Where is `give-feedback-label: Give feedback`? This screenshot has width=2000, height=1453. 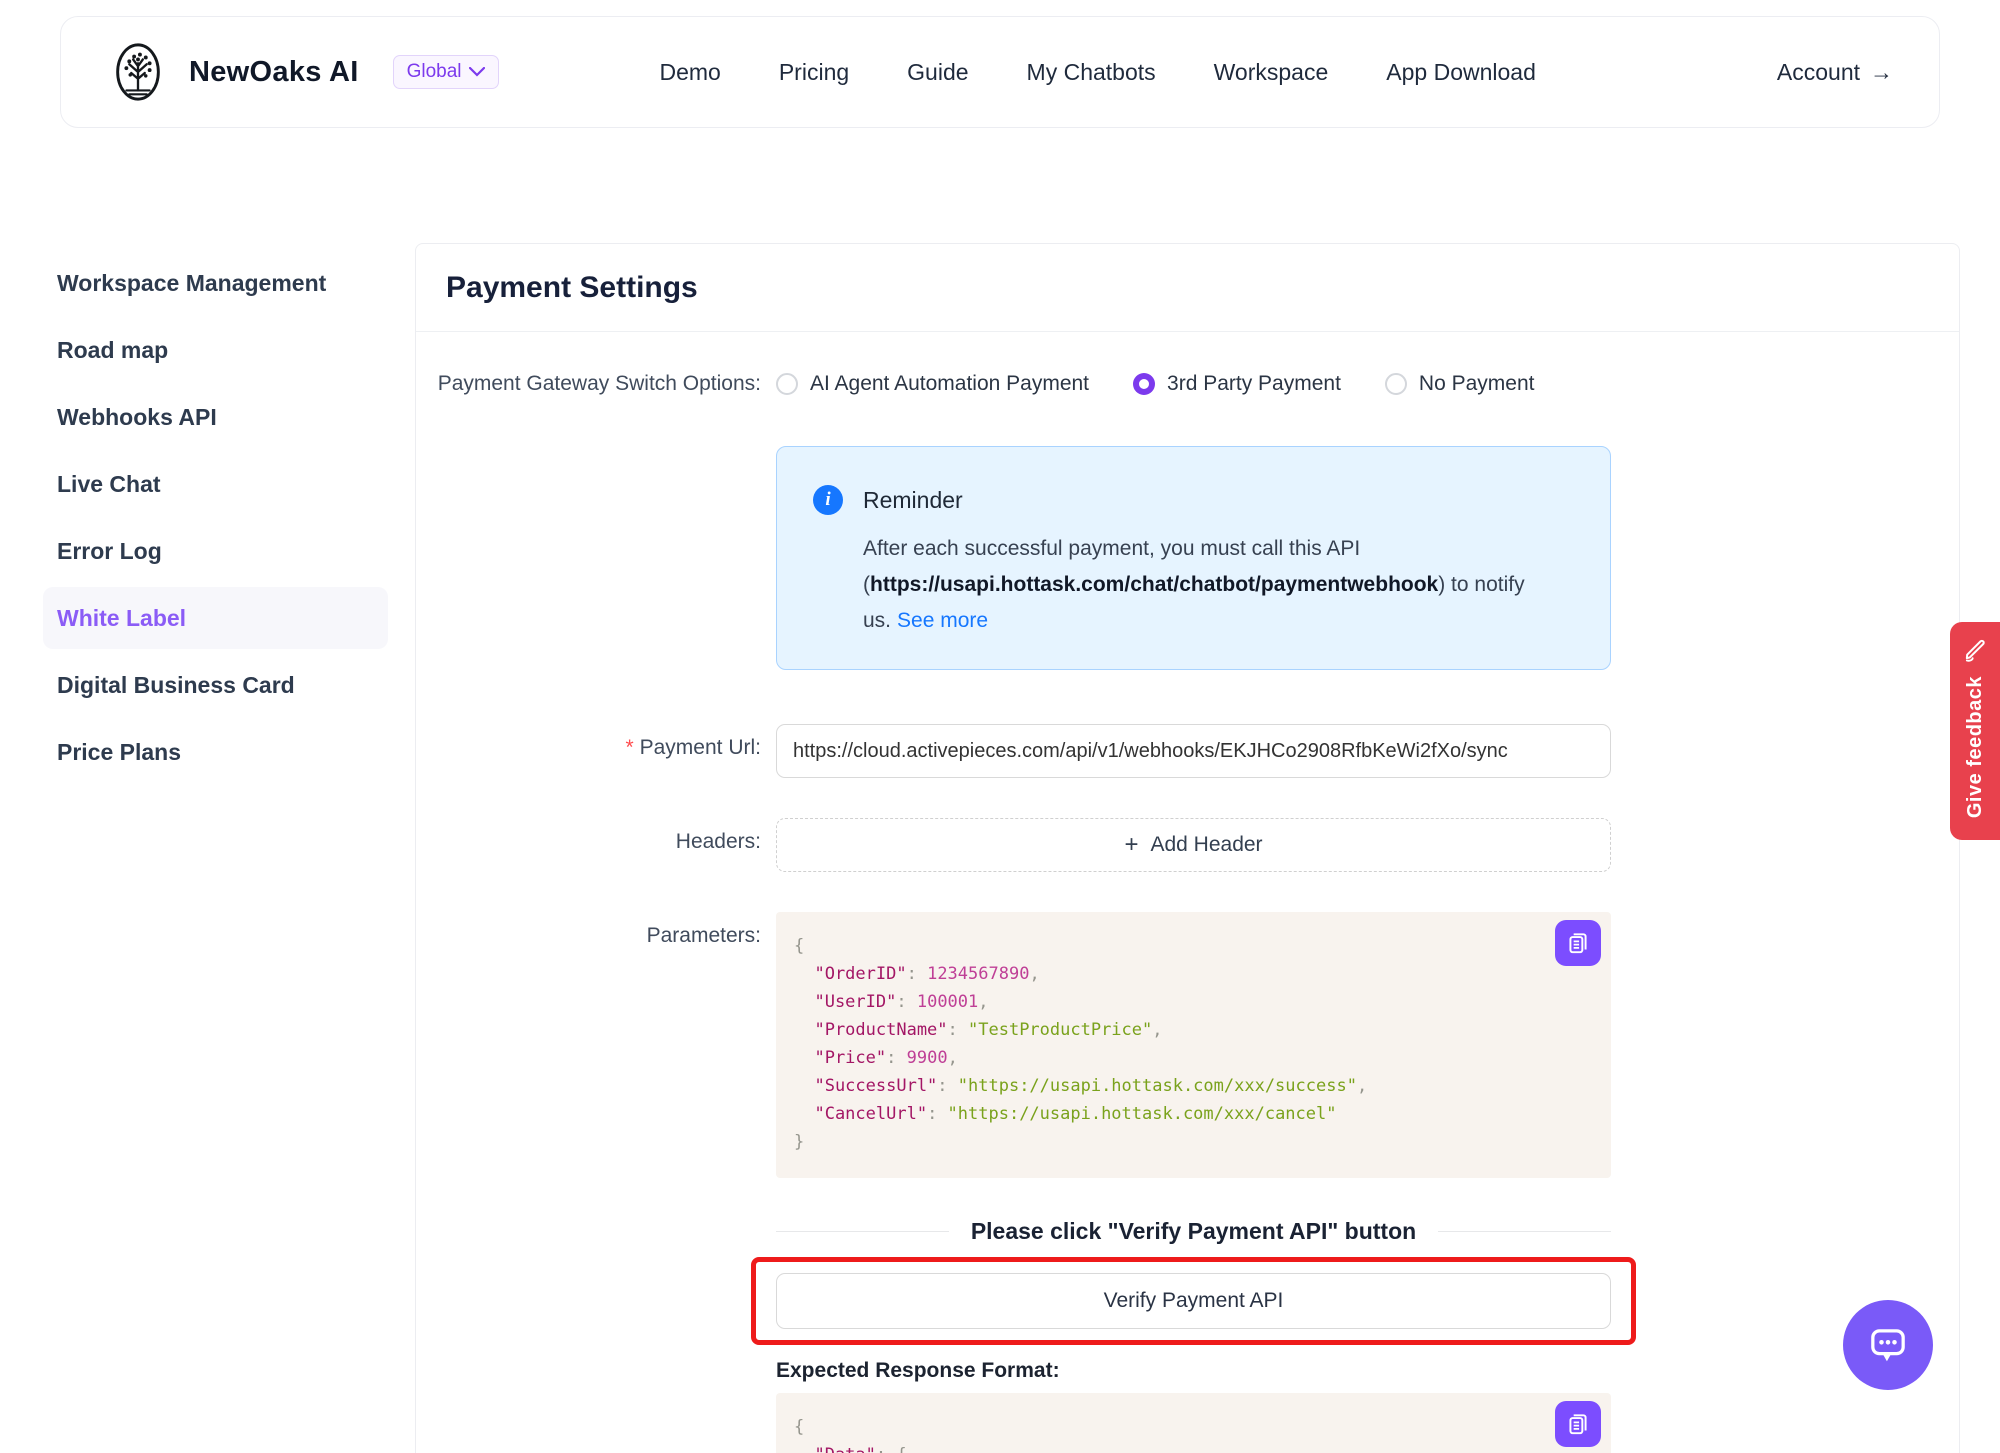
give-feedback-label: Give feedback is located at coordinates (1974, 747).